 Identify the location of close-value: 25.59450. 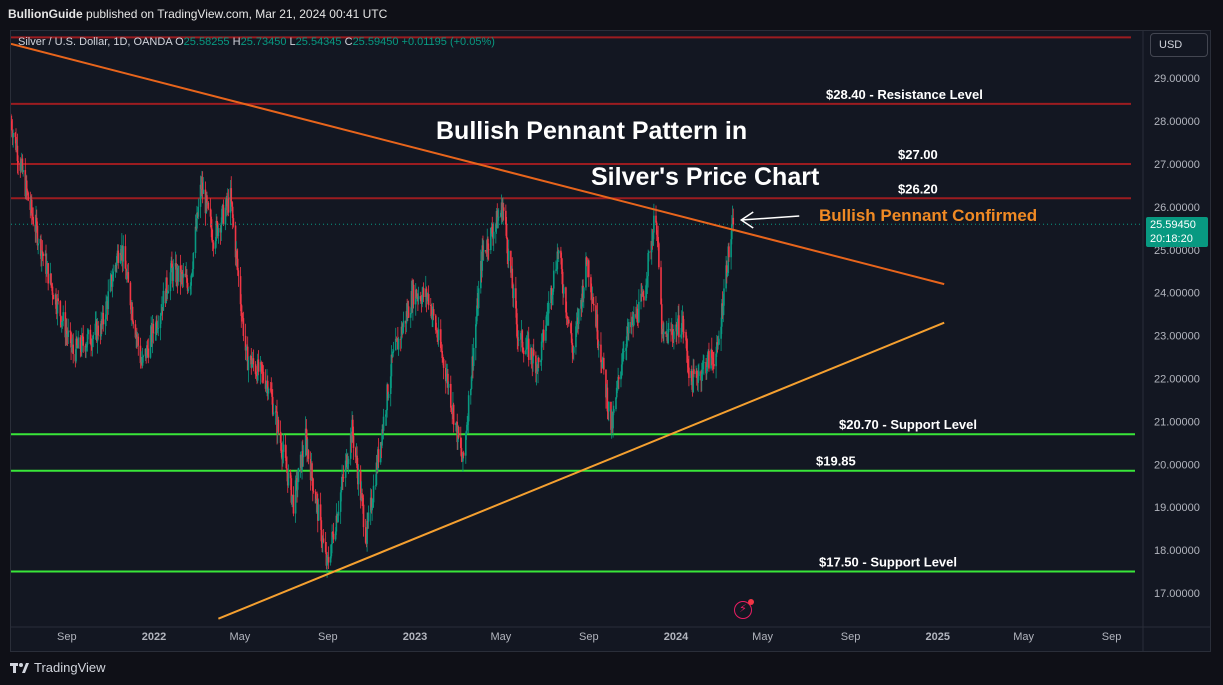
(375, 42).